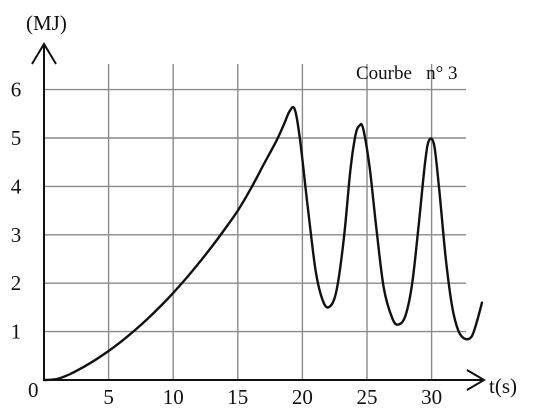 This screenshot has height=408, width=538. Describe the element at coordinates (16, 138) in the screenshot. I see `y-tick-label-5: 5` at that location.